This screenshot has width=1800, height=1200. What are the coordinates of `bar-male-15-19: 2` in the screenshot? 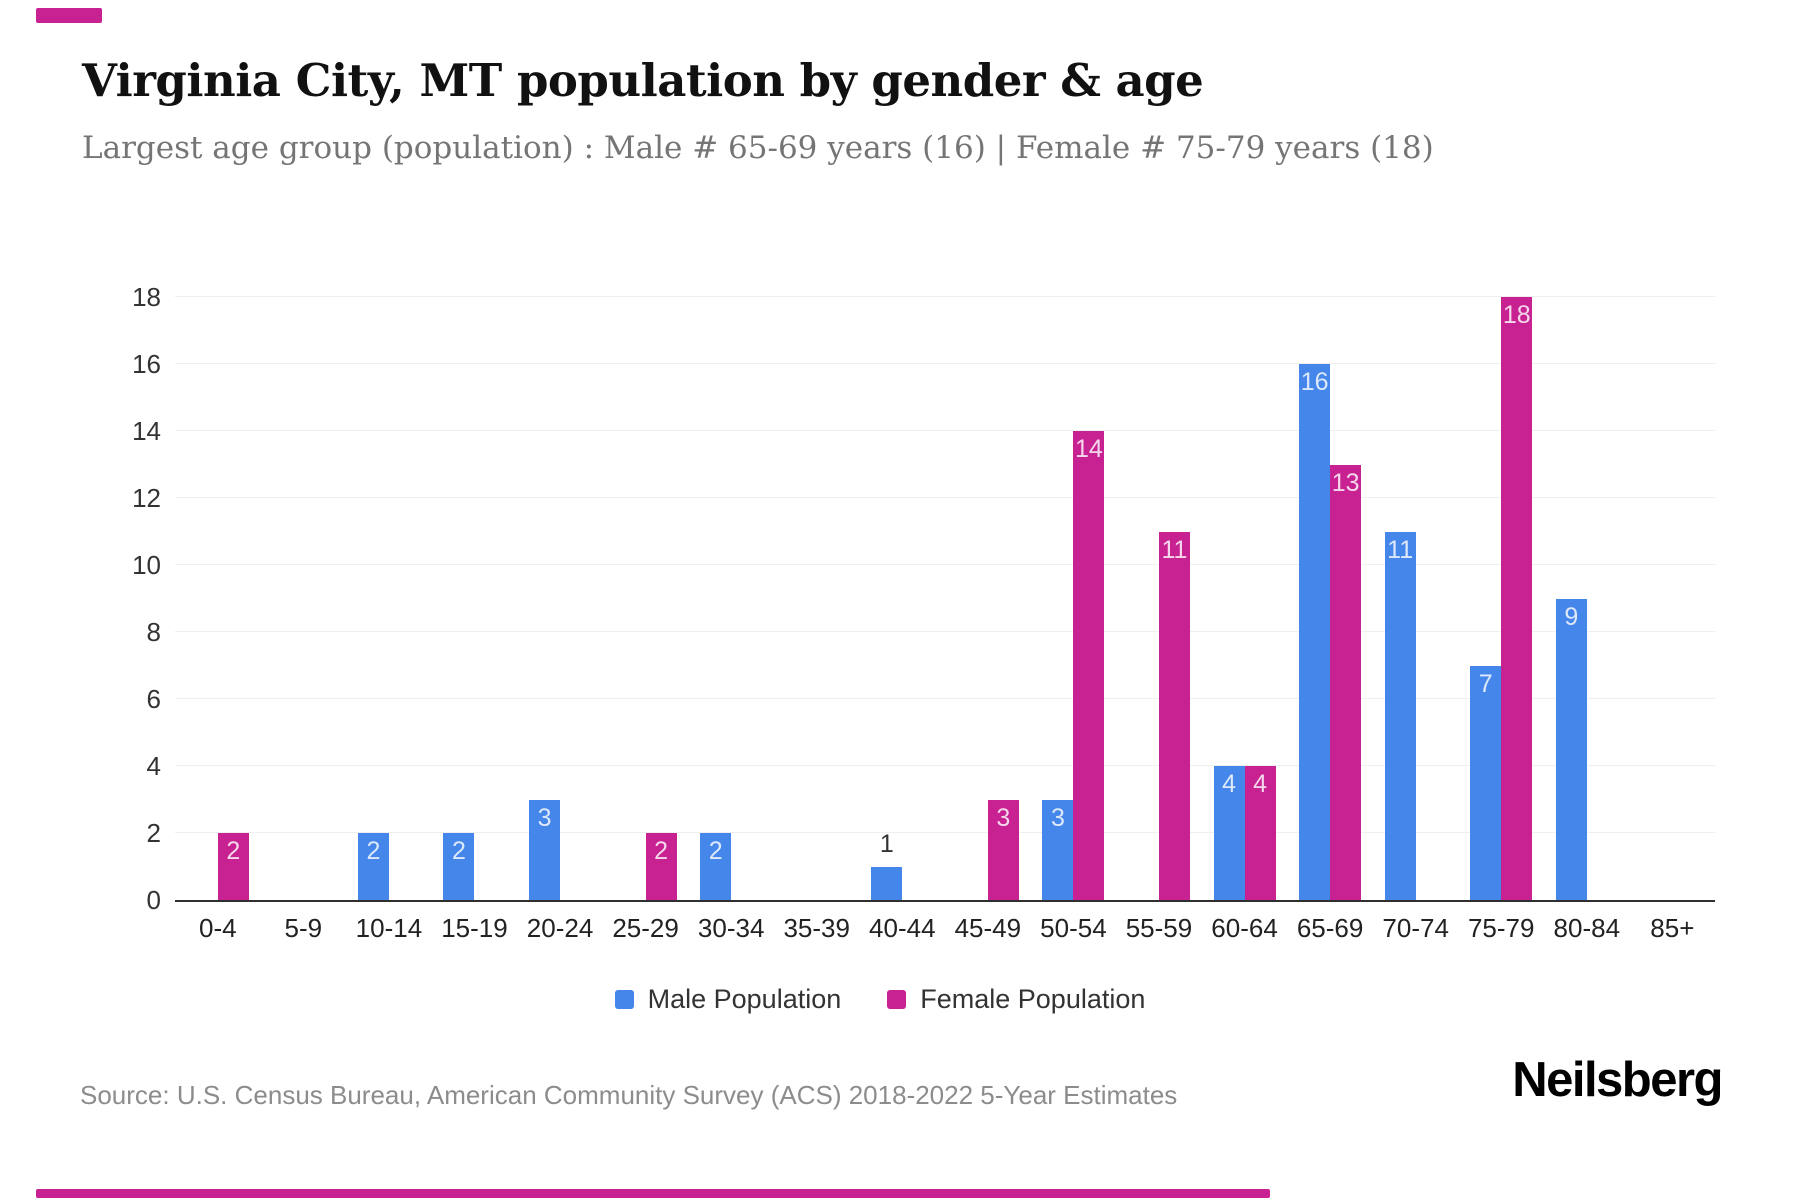 It's located at (459, 866).